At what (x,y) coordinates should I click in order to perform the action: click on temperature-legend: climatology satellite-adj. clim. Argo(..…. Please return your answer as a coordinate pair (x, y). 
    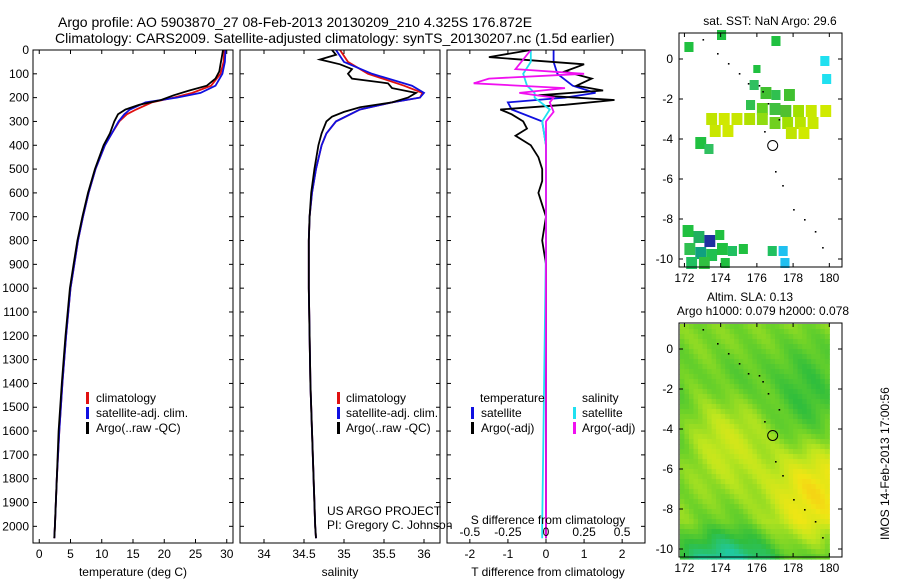
    Looking at the image, I should click on (137, 413).